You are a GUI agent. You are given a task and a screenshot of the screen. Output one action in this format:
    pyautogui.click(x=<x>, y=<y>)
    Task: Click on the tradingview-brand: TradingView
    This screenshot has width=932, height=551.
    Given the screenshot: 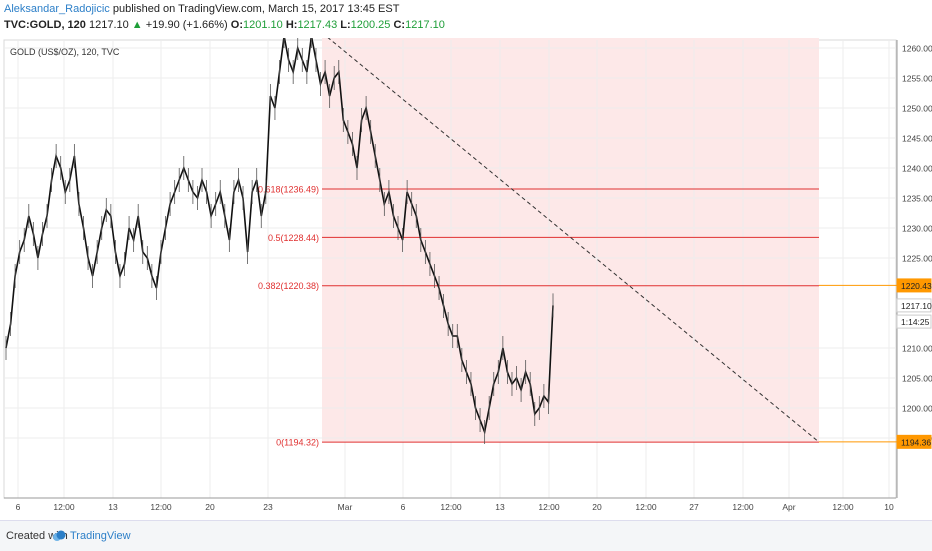 What is the action you would take?
    pyautogui.click(x=100, y=536)
    